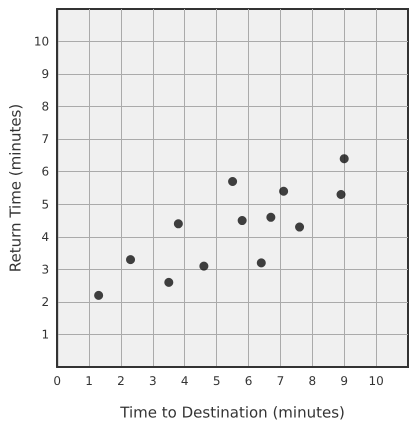  What do you see at coordinates (15, 188) in the screenshot?
I see `y-axis-title: Return Time (minutes)` at bounding box center [15, 188].